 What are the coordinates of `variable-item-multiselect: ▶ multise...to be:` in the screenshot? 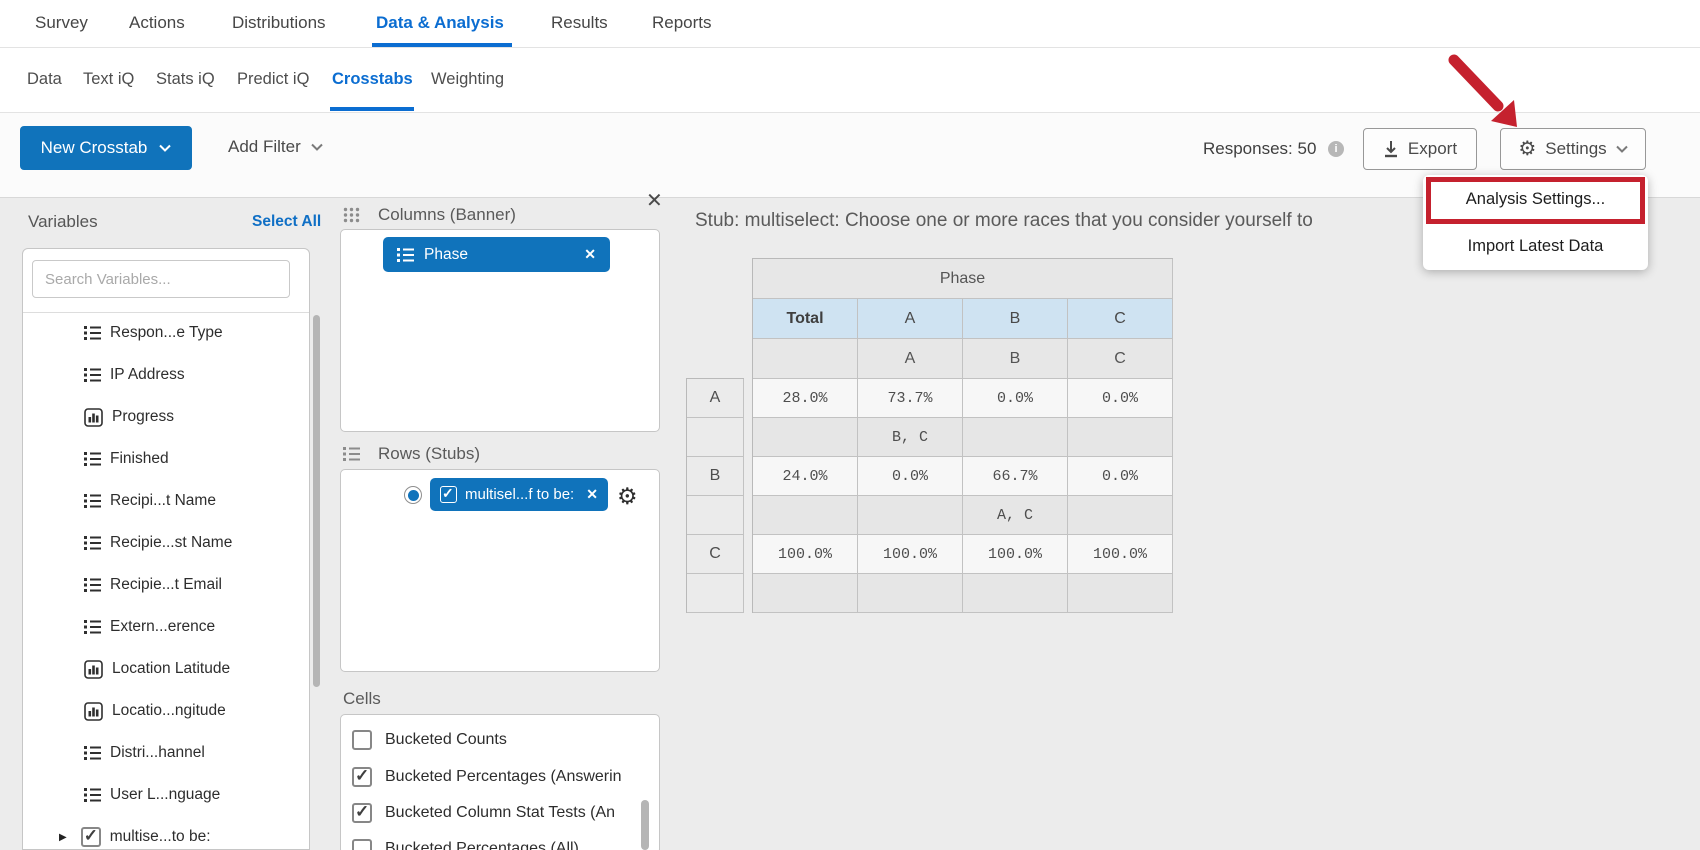 It's located at (163, 833).